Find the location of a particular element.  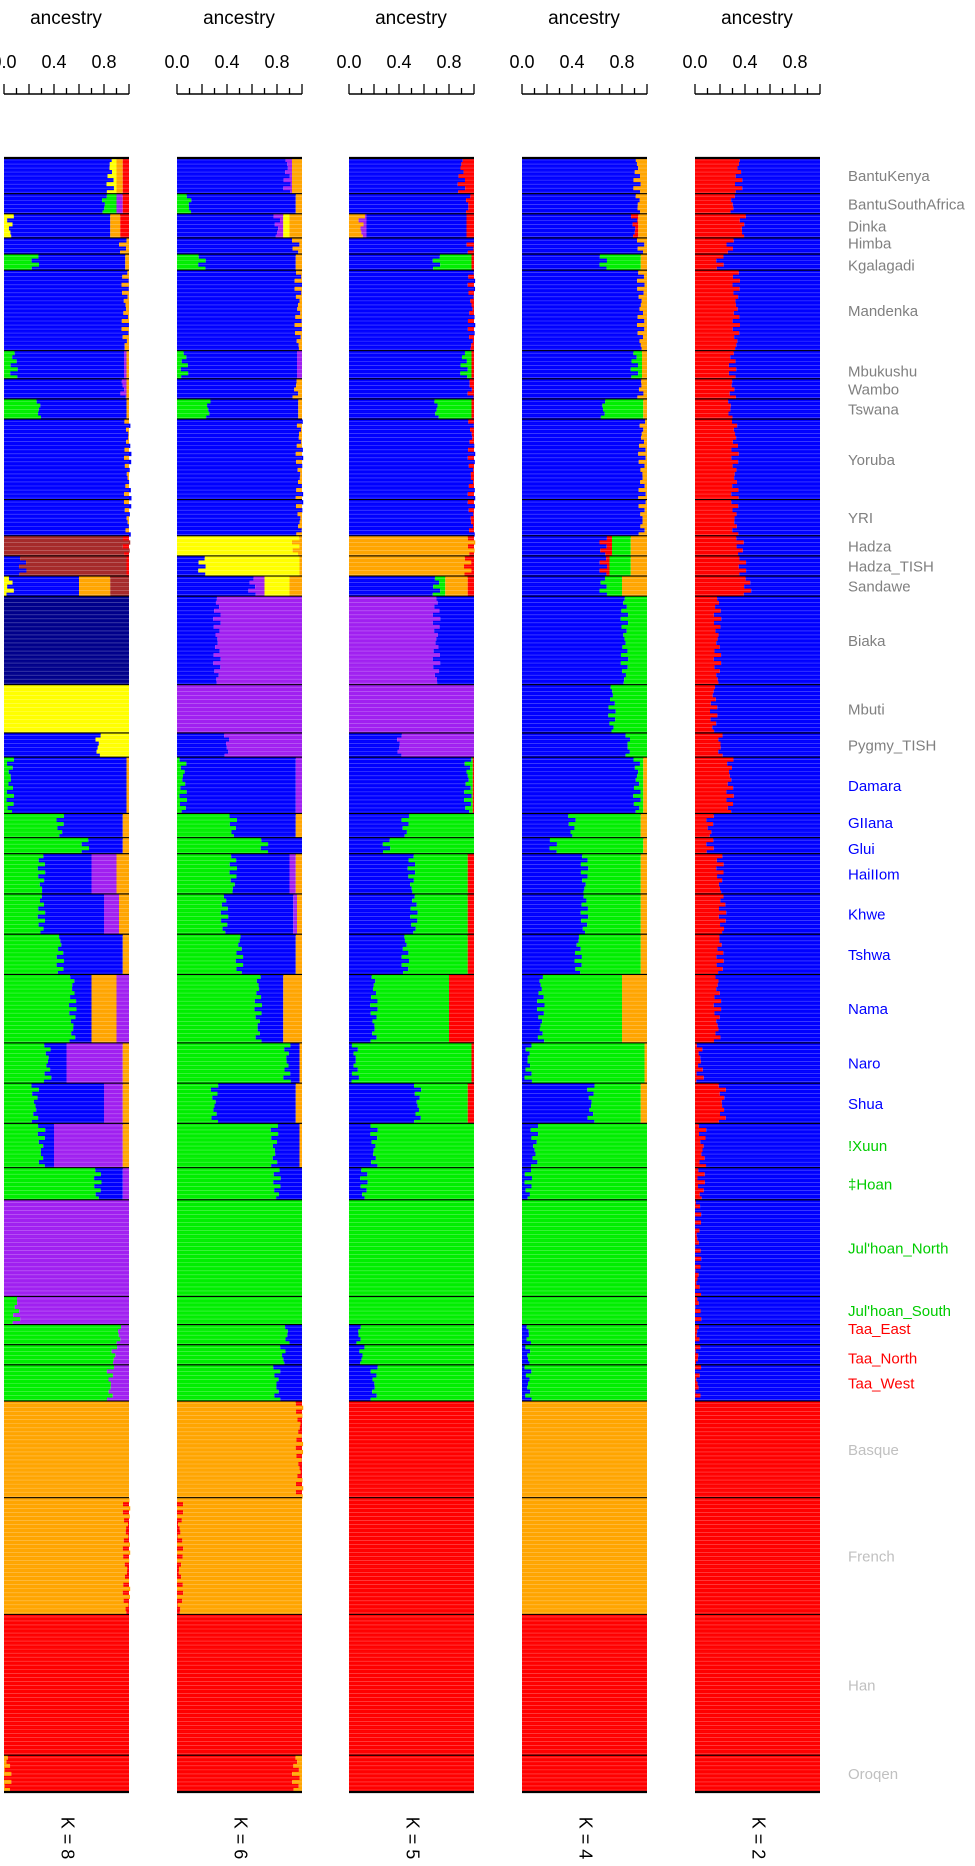

bar-Jul'hoan_North-k1-1-0 is located at coordinates (66, 1206).